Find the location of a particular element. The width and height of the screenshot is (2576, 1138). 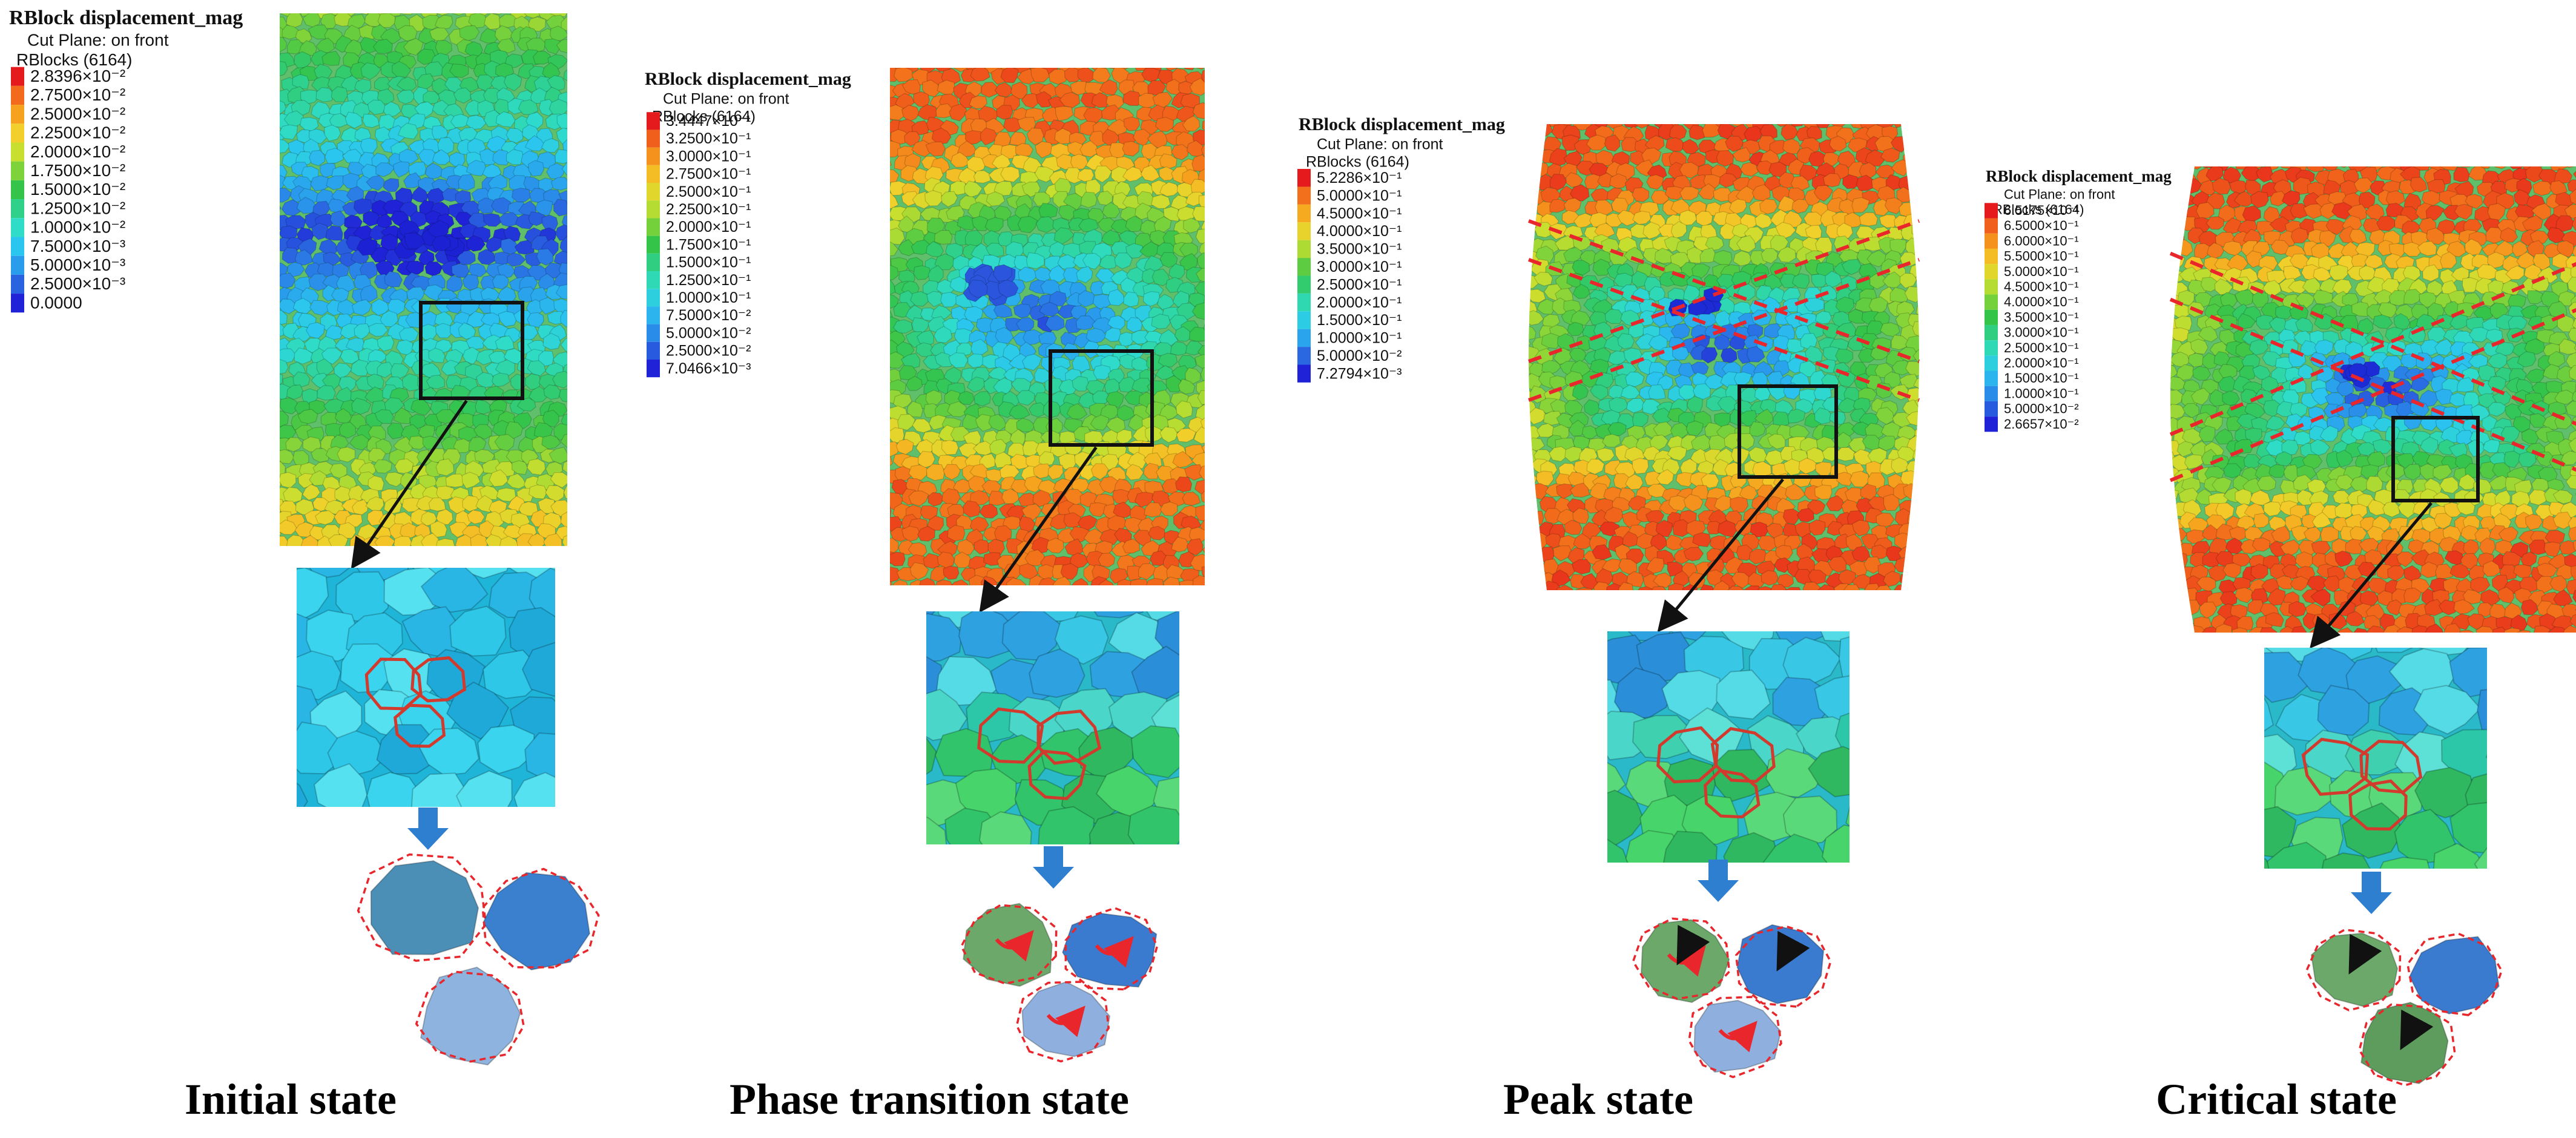

legend-title: RBlock displacement_mag is located at coordinates (1402, 124).